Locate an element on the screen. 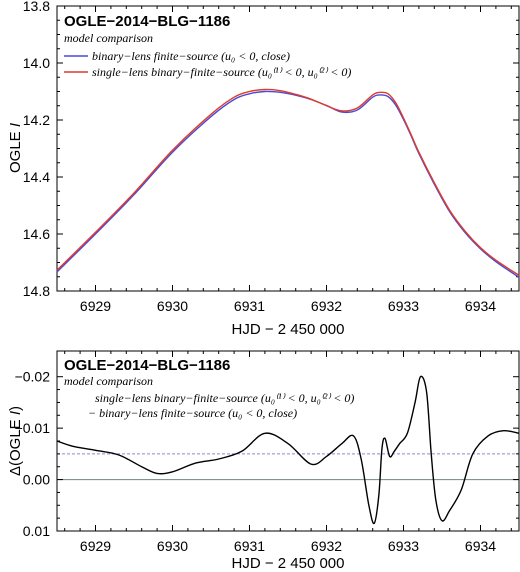  y-tick-label: 14.8 is located at coordinates (36, 291).